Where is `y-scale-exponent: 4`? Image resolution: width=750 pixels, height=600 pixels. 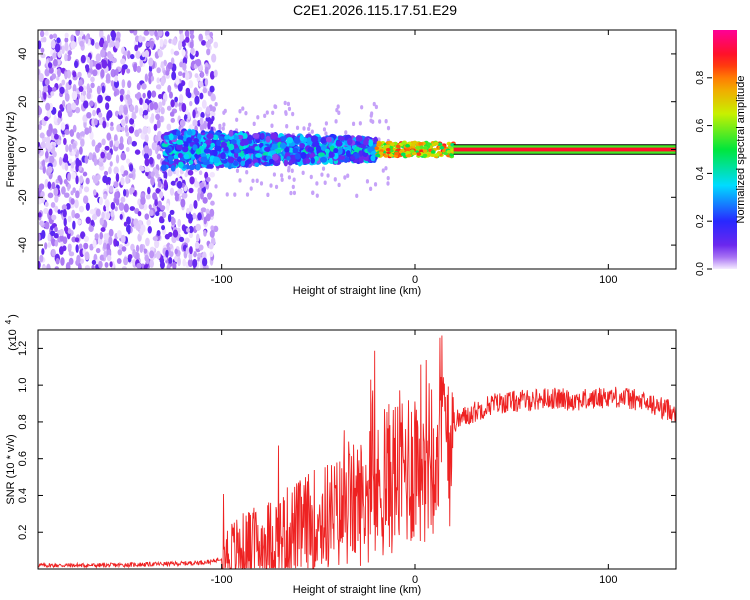 y-scale-exponent: 4 is located at coordinates (8, 321).